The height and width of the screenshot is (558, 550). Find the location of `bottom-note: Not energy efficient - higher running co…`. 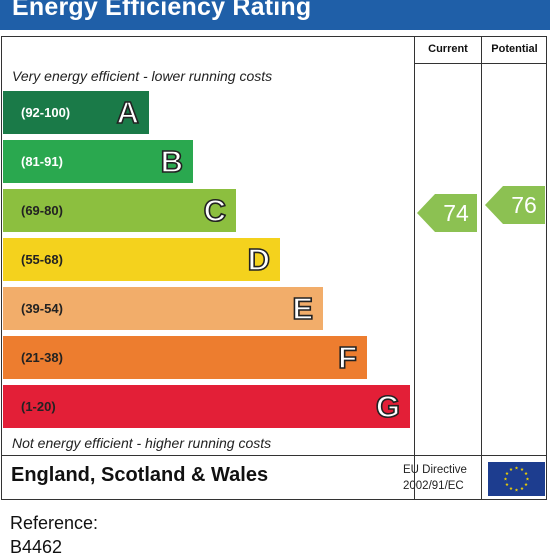

bottom-note: Not energy efficient - higher running co… is located at coordinates (142, 443).